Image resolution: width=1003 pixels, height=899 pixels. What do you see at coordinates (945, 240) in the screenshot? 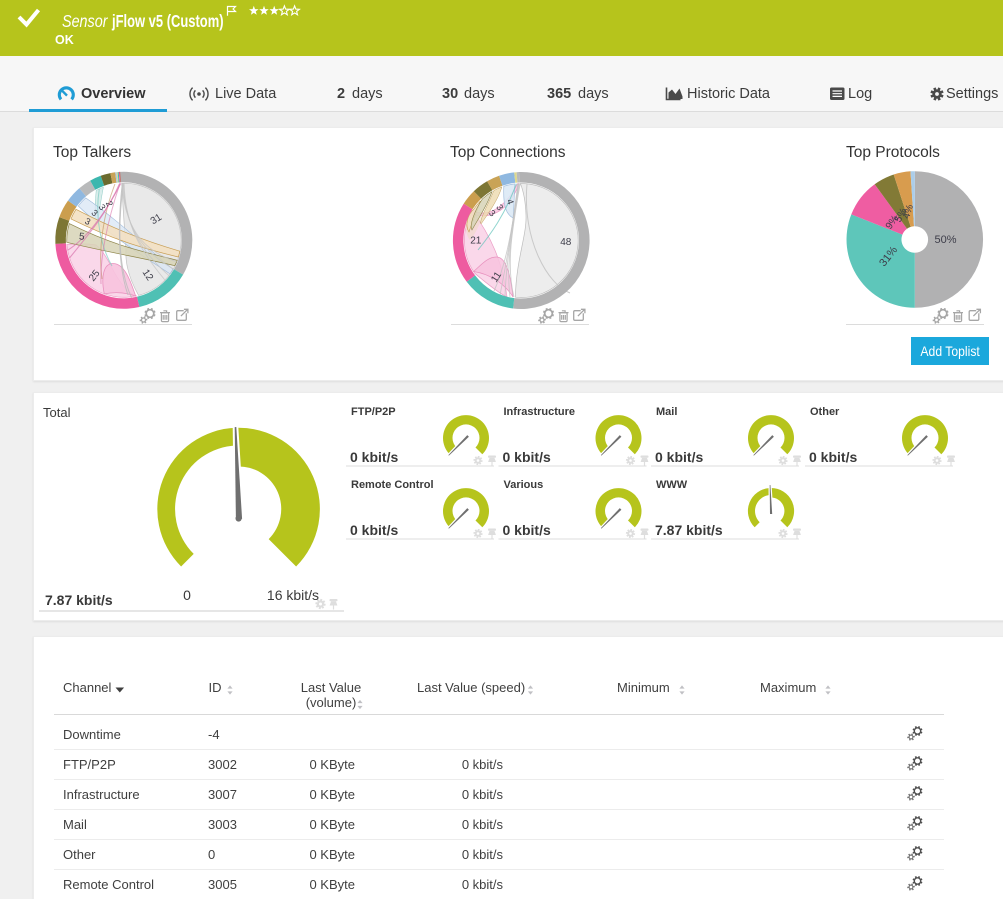
I see `svg-text: 50%` at bounding box center [945, 240].